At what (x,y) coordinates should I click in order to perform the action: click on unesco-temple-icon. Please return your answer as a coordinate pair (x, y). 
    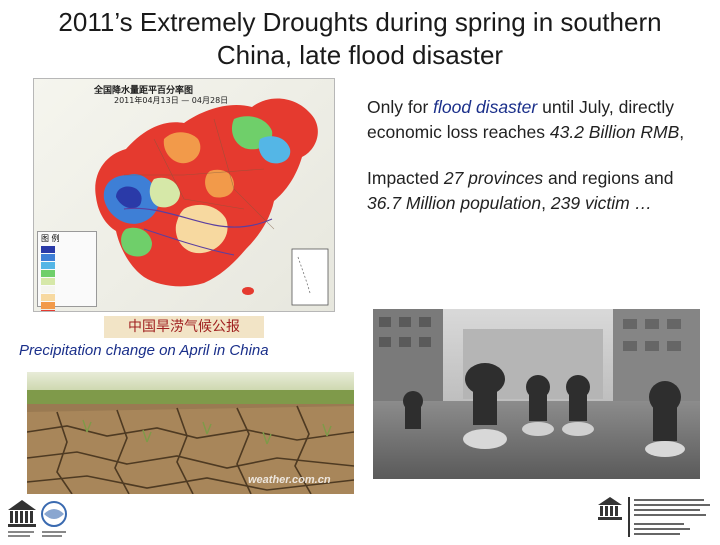
    Looking at the image, I should click on (654, 517).